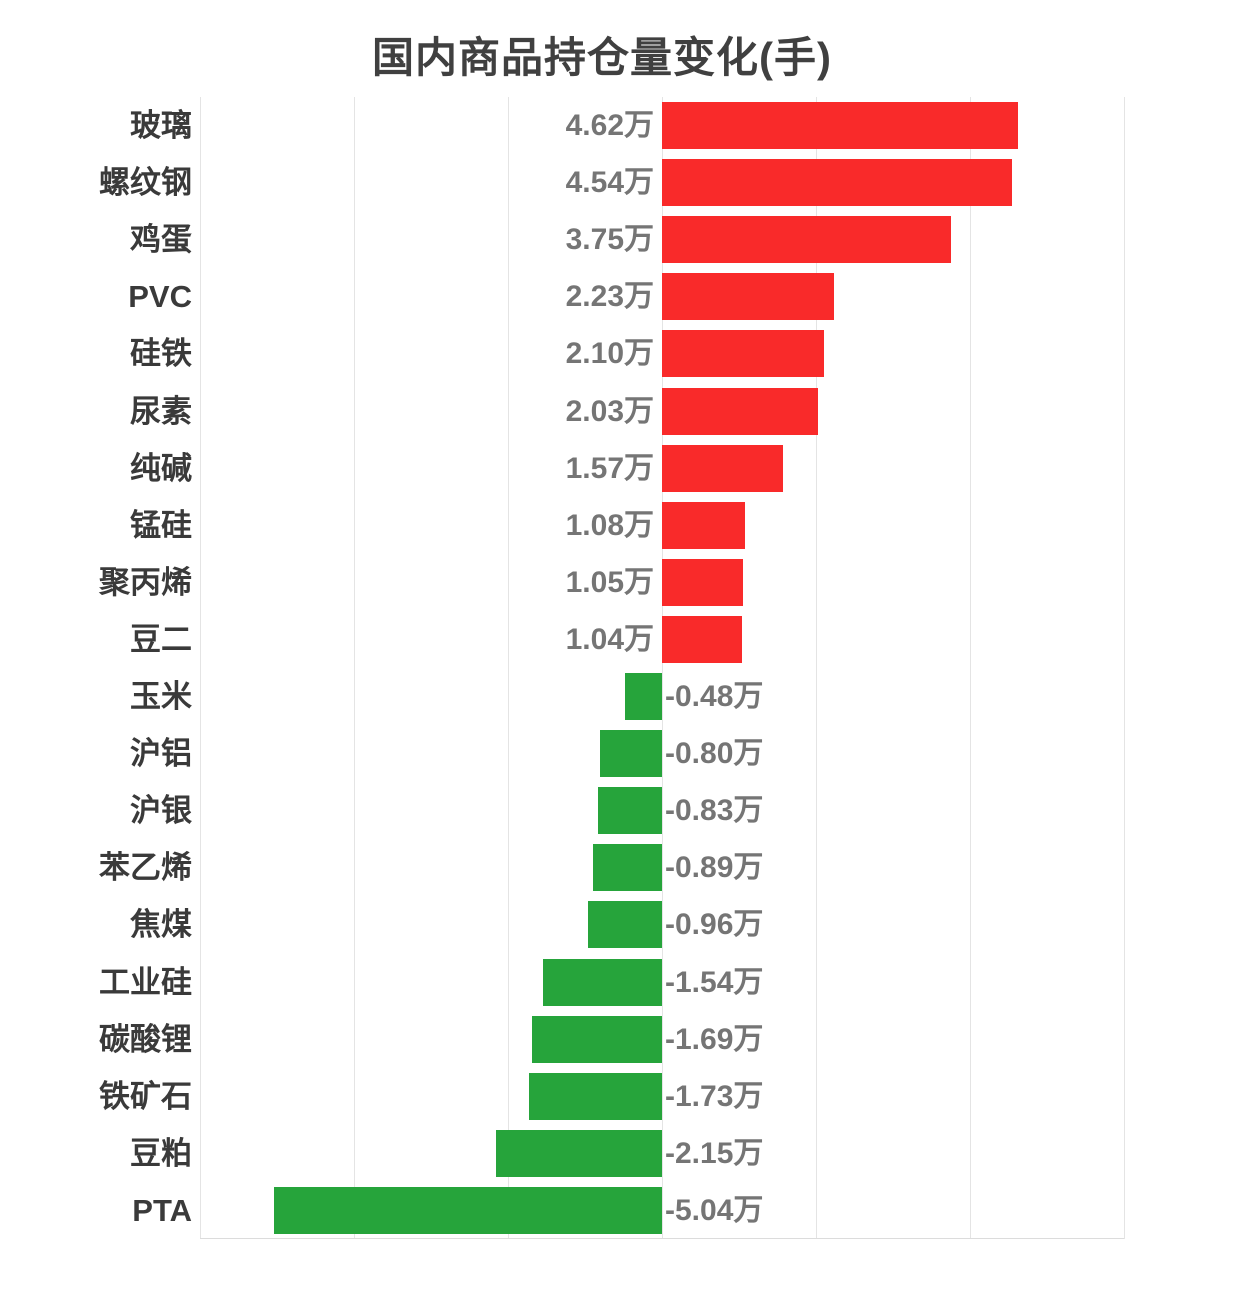 This screenshot has height=1300, width=1246. What do you see at coordinates (161, 925) in the screenshot?
I see `category-label: 焦煤` at bounding box center [161, 925].